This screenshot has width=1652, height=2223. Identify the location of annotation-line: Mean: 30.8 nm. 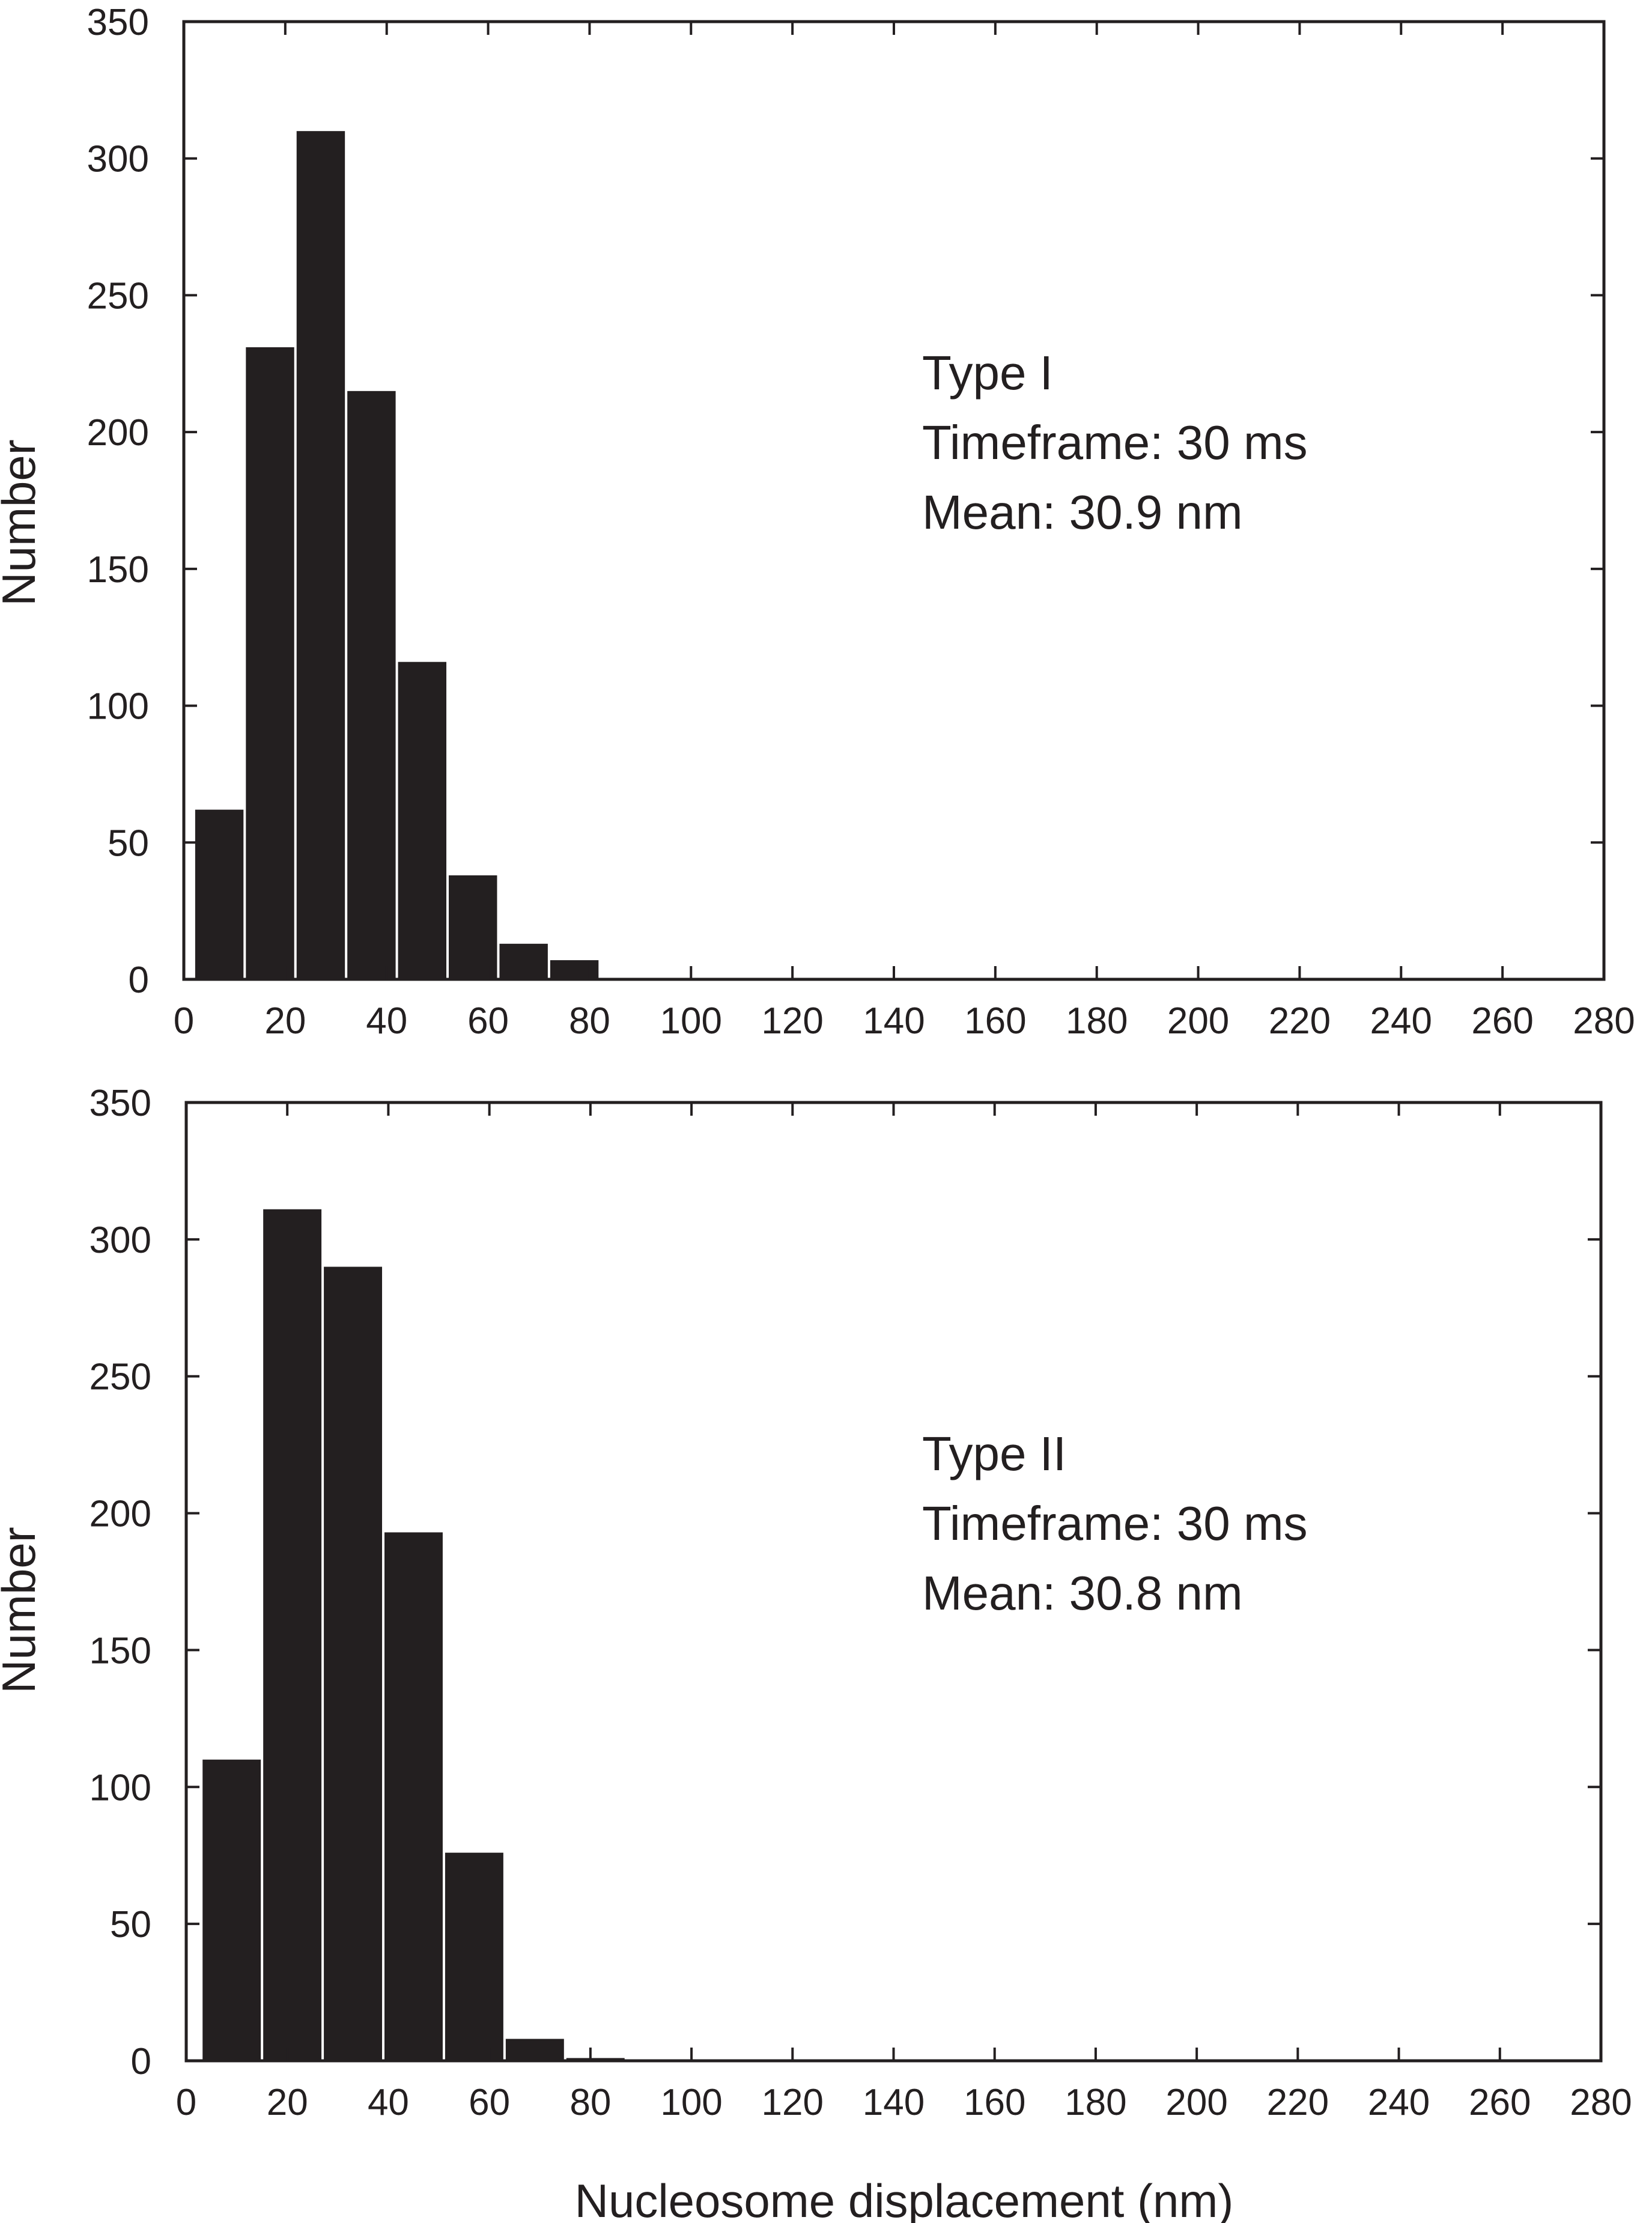
(1082, 1593).